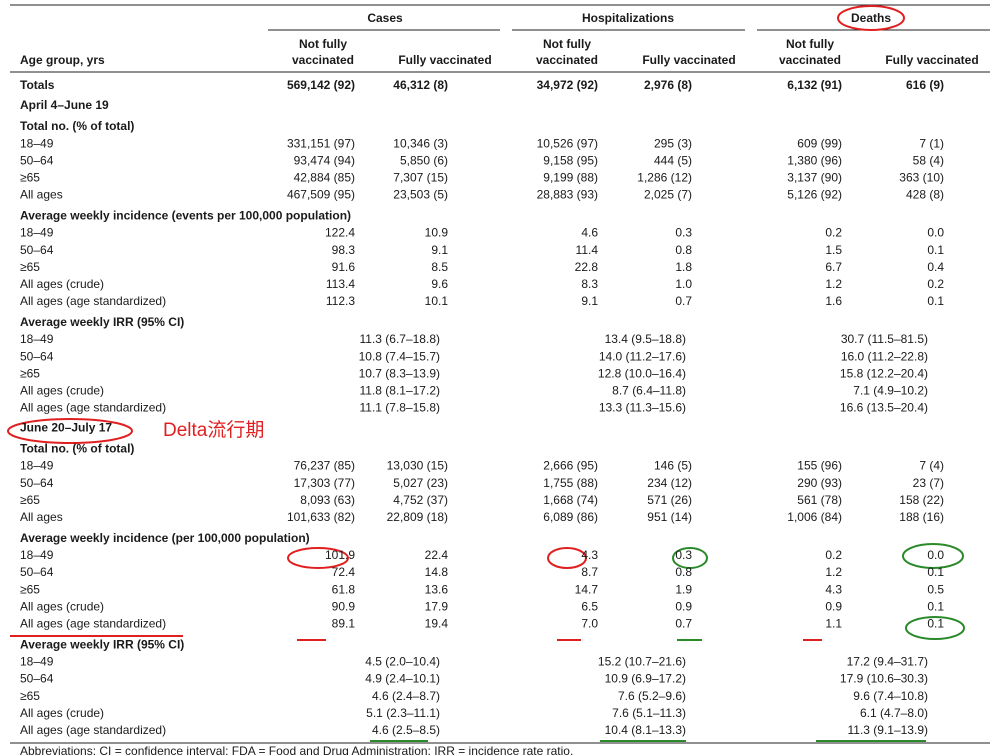 The image size is (997, 755). I want to click on row-label: All ages (crude), so click(62, 713).